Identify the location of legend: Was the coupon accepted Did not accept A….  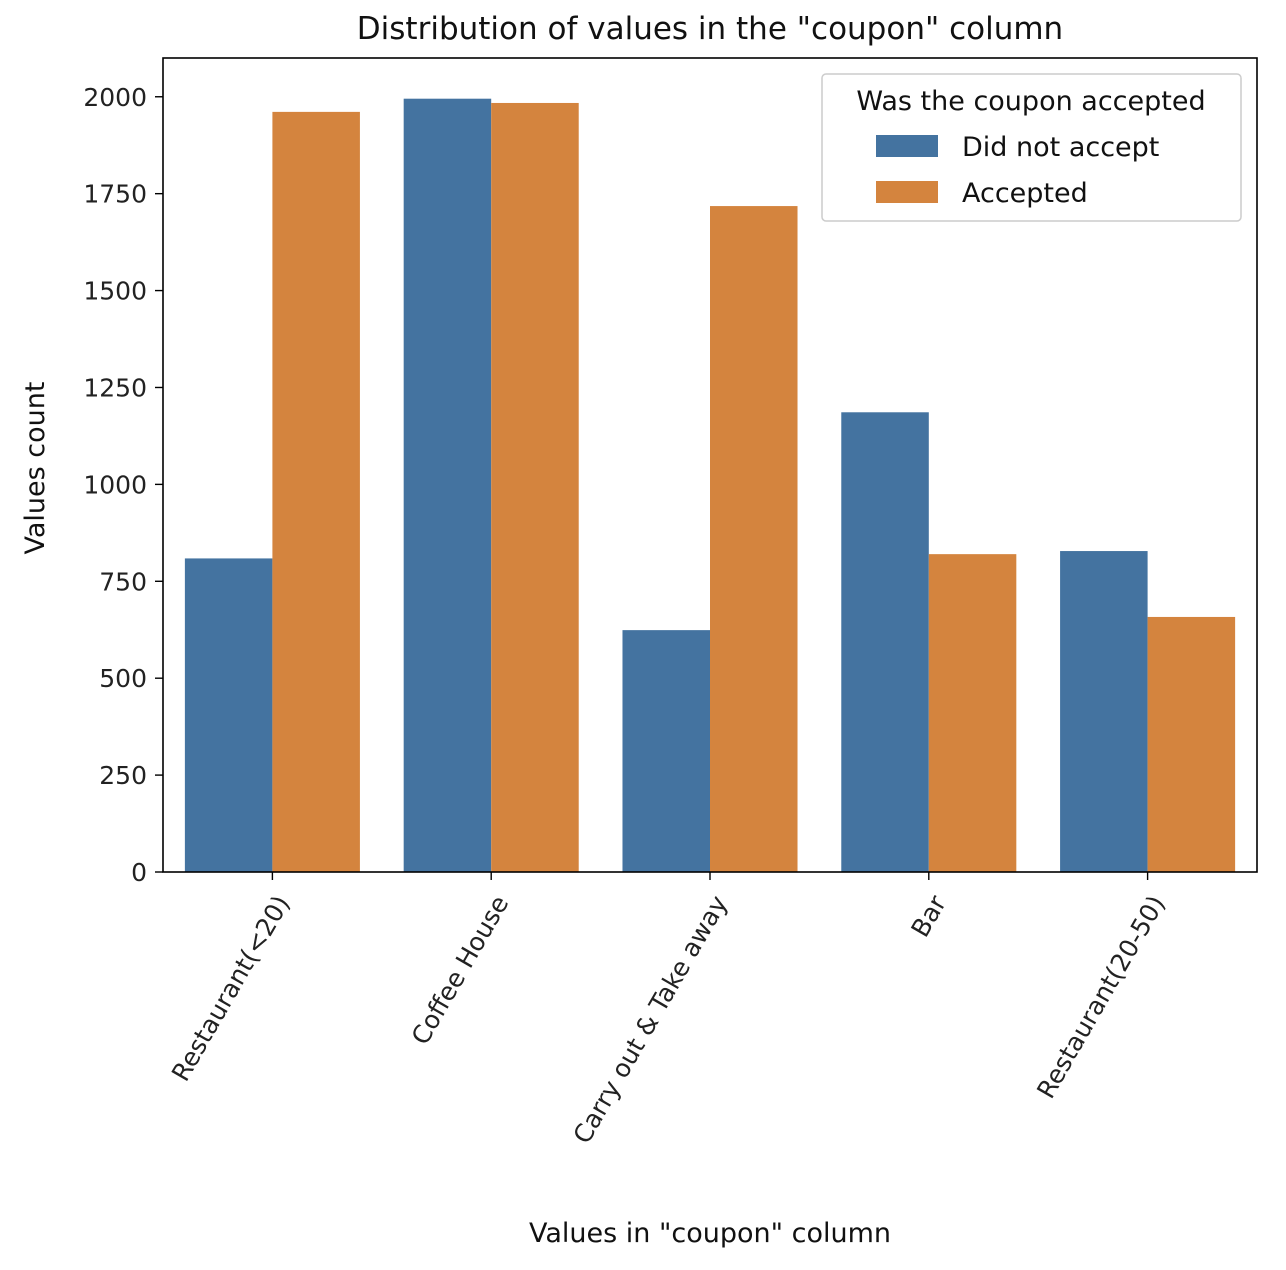
(1031, 147).